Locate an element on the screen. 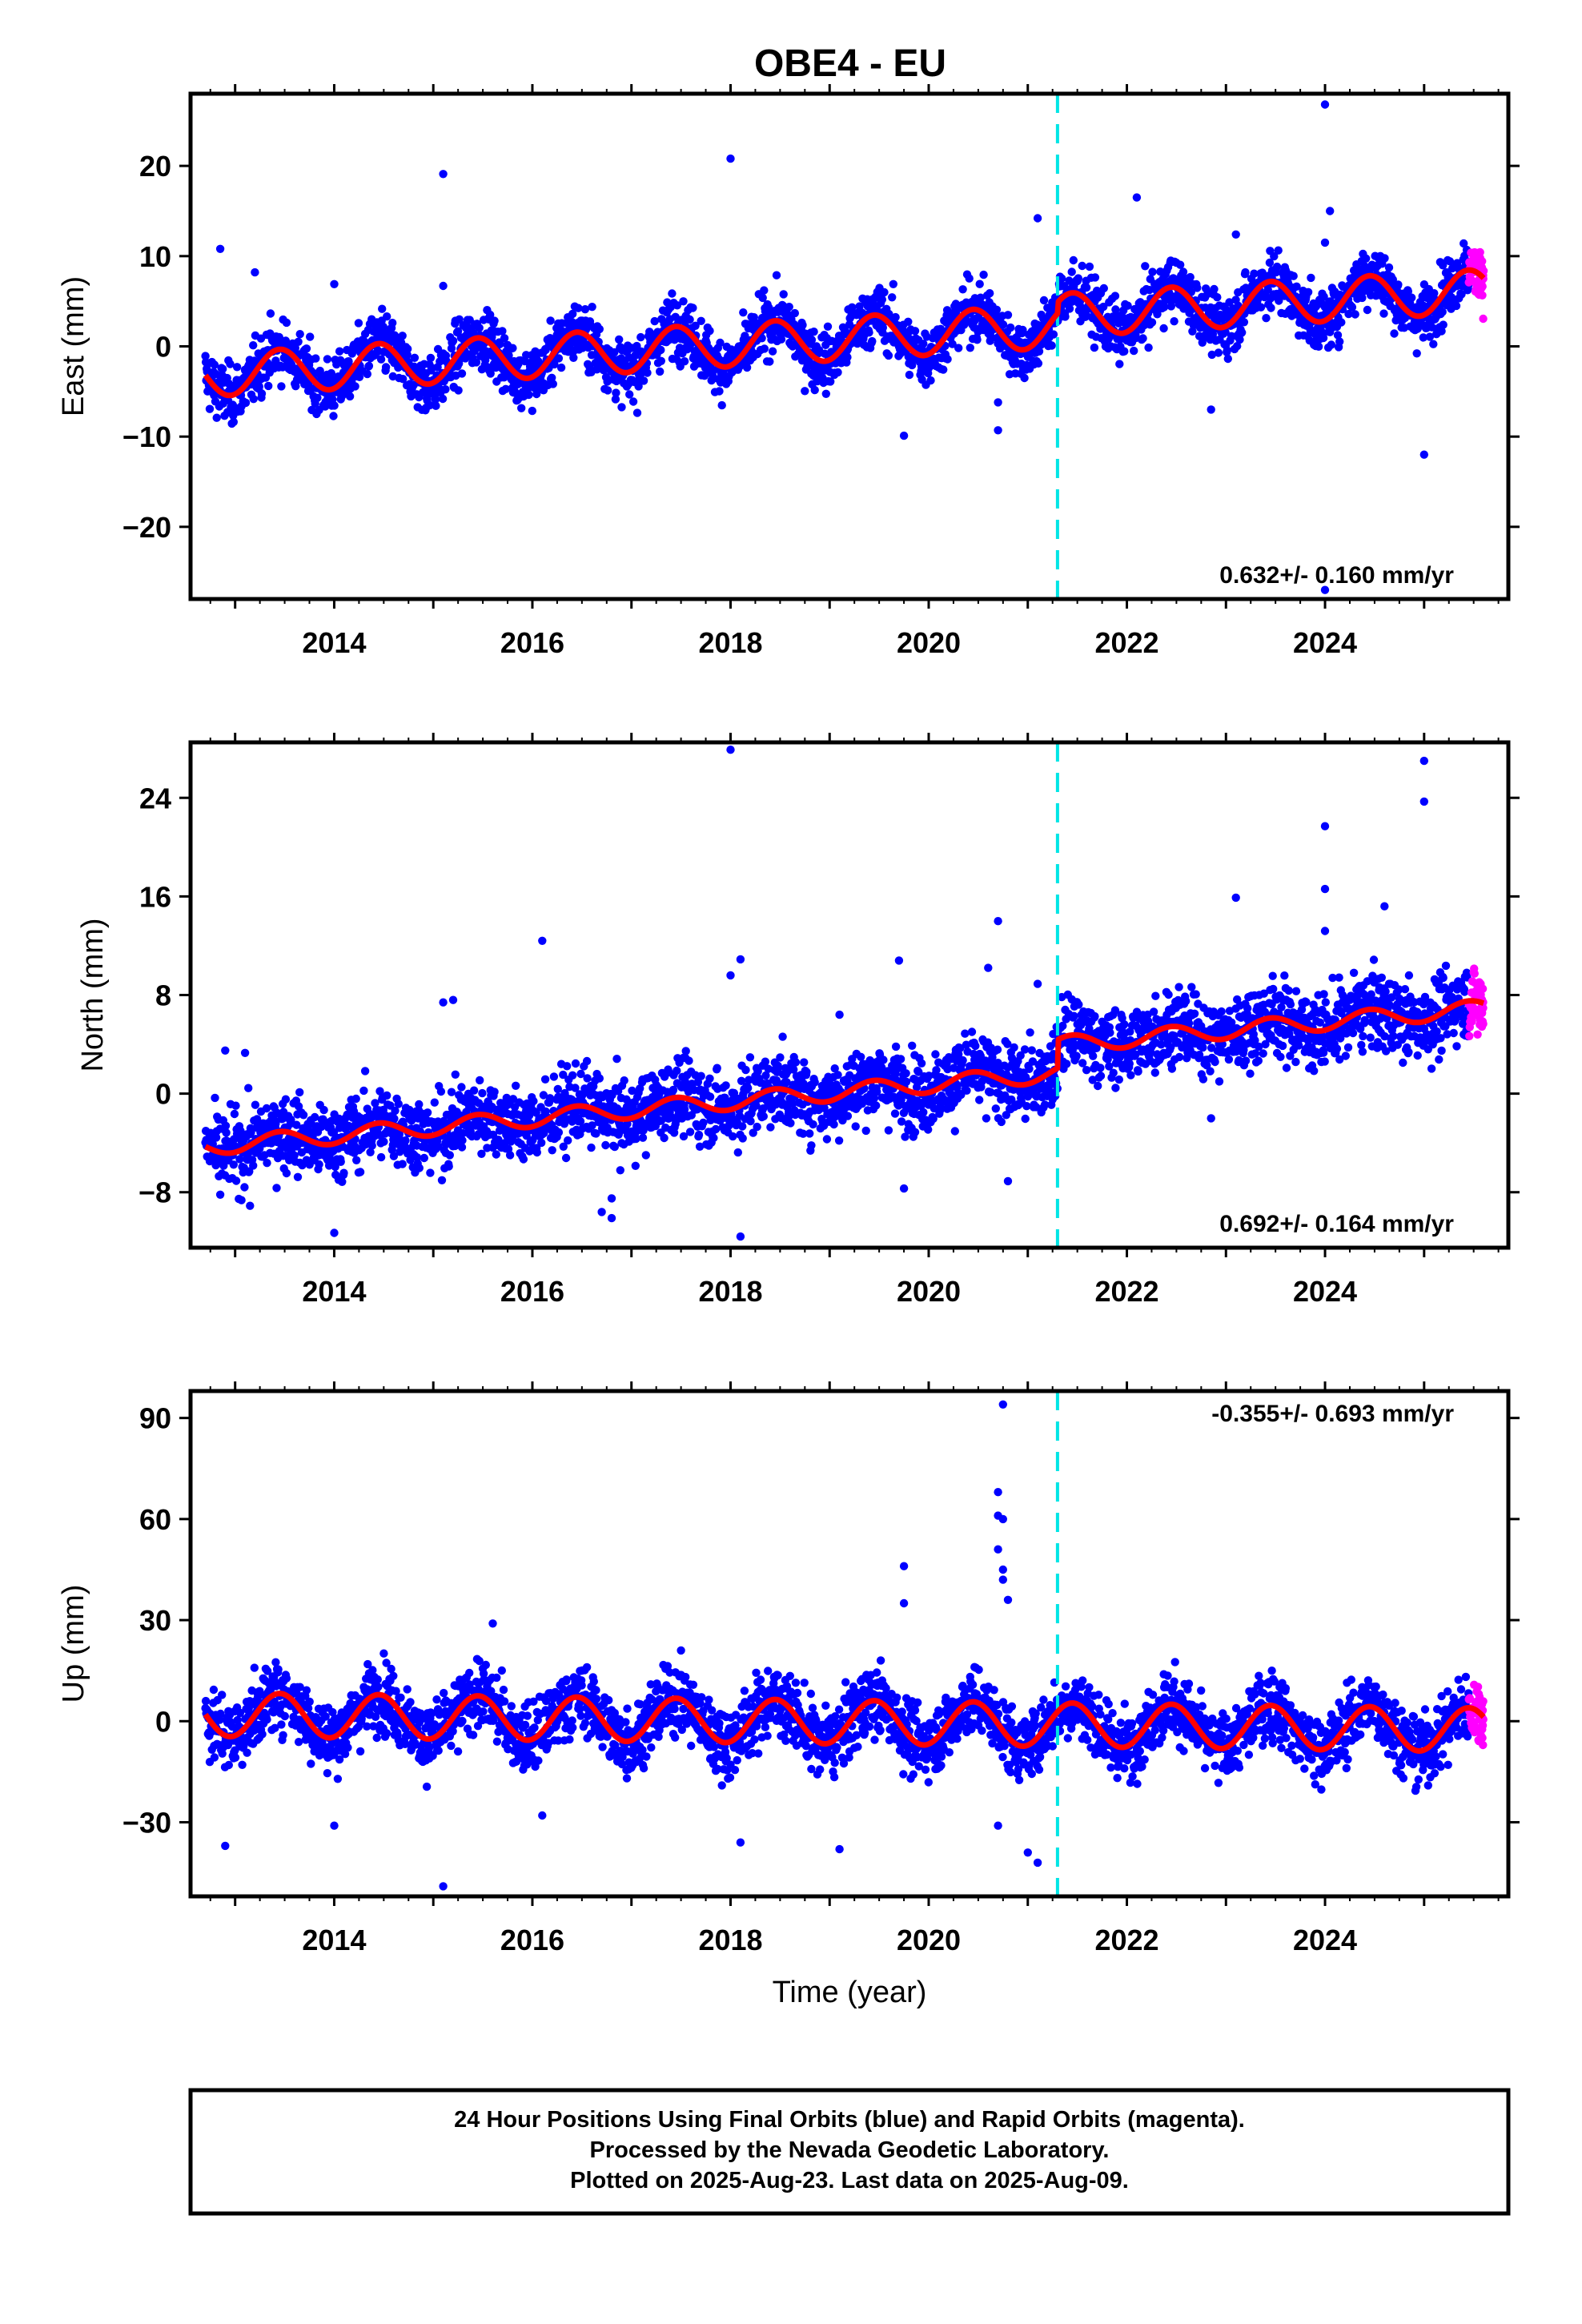 The height and width of the screenshot is (2324, 1582). x-tick-label: 2022 is located at coordinates (1126, 642).